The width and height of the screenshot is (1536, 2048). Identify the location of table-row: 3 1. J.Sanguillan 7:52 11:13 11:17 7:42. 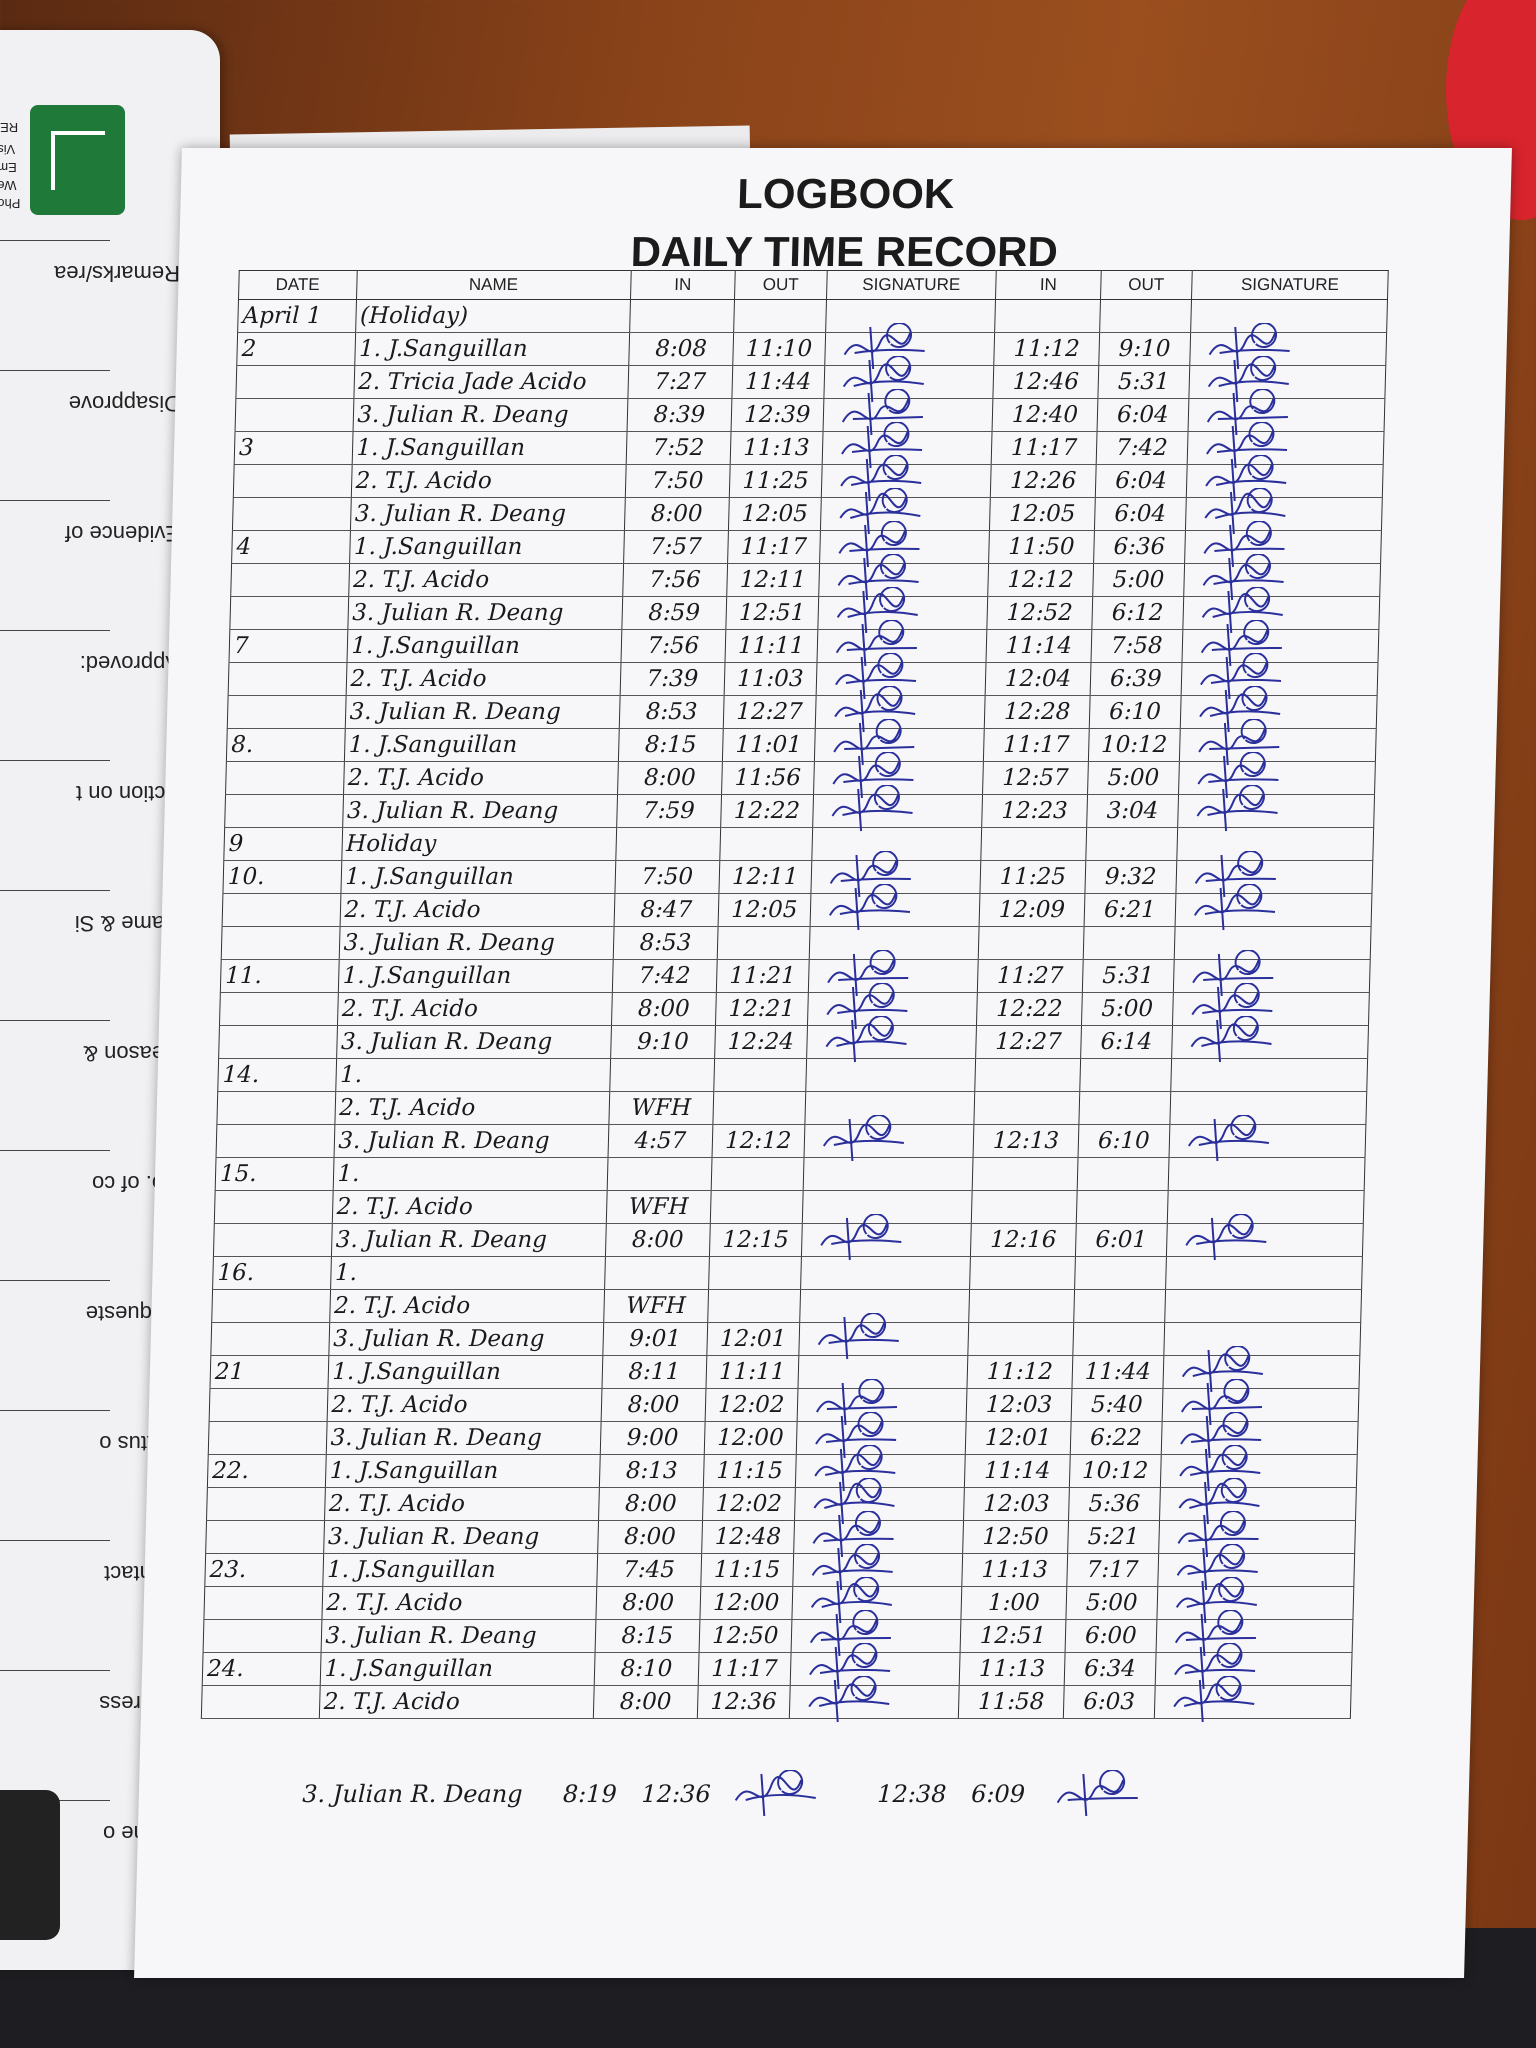
(809, 445).